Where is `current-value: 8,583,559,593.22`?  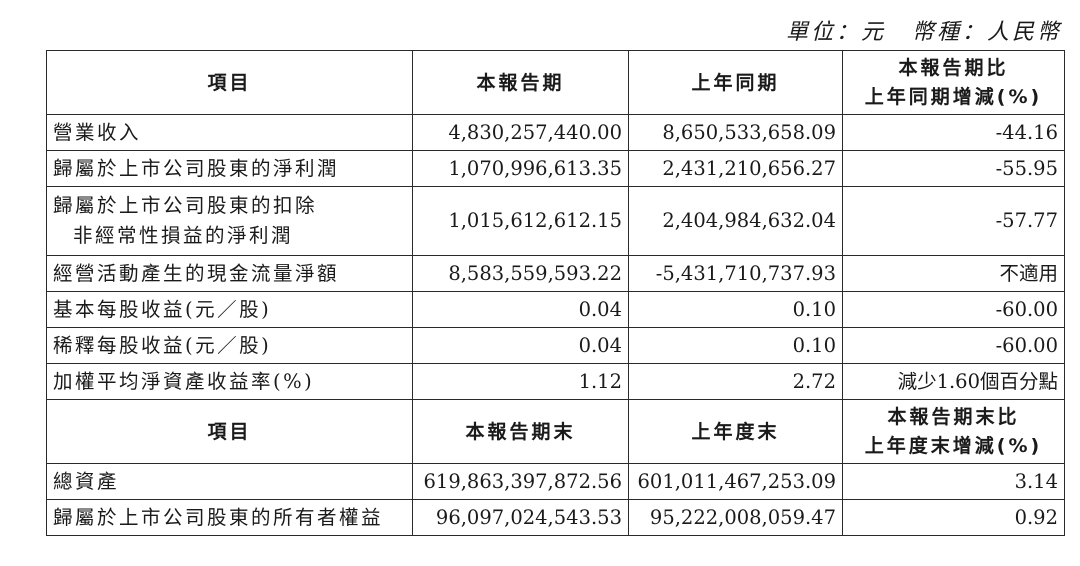
current-value: 8,583,559,593.22 is located at coordinates (520, 273).